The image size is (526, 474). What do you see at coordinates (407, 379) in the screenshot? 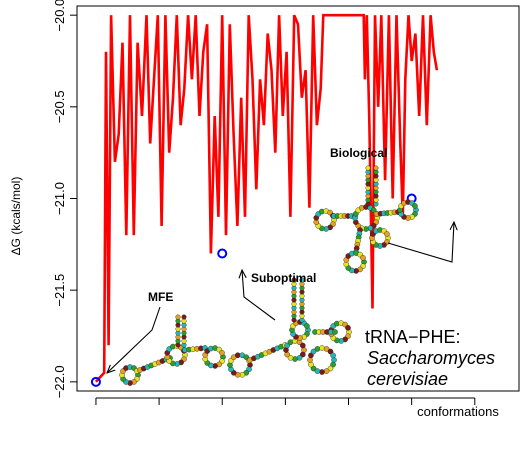
I see `organism-line-3: cerevisiae` at bounding box center [407, 379].